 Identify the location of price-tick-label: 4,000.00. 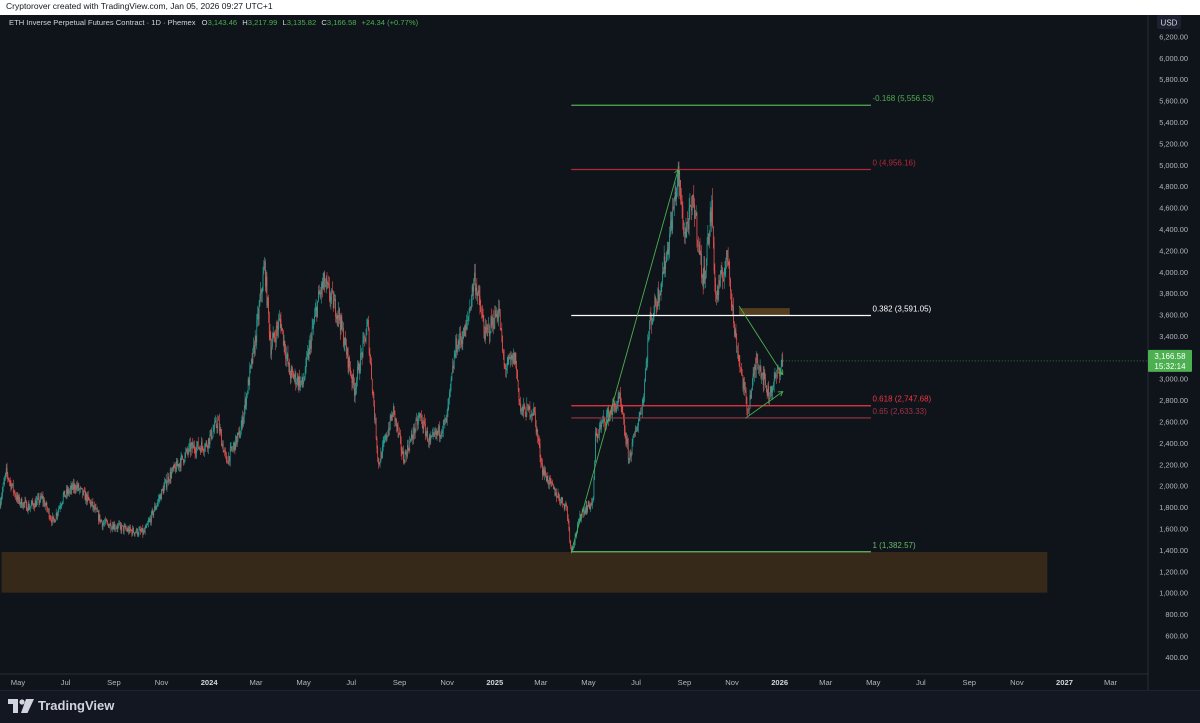
(1173, 272).